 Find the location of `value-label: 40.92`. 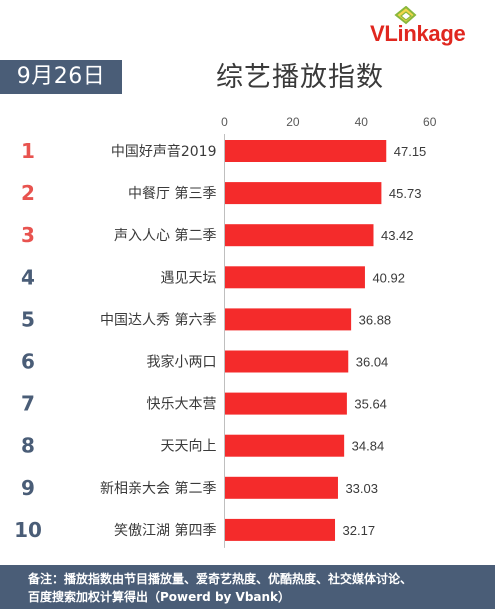

value-label: 40.92 is located at coordinates (388, 277).